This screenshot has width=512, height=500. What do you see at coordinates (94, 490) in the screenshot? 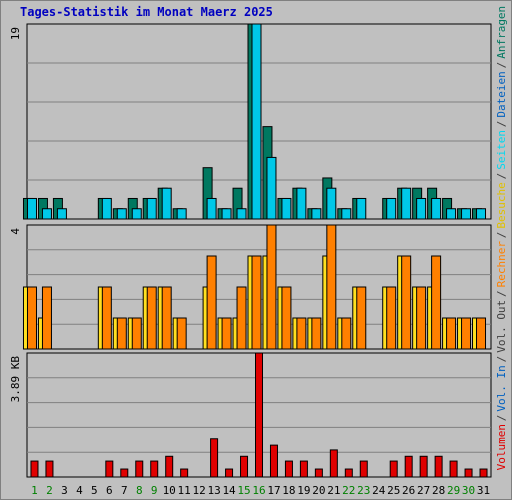
I see `x-tick-label-day-5: 5` at bounding box center [94, 490].